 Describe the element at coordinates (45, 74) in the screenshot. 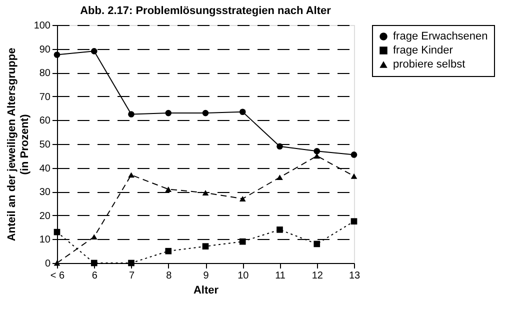

I see `y-tick-label: 80` at that location.